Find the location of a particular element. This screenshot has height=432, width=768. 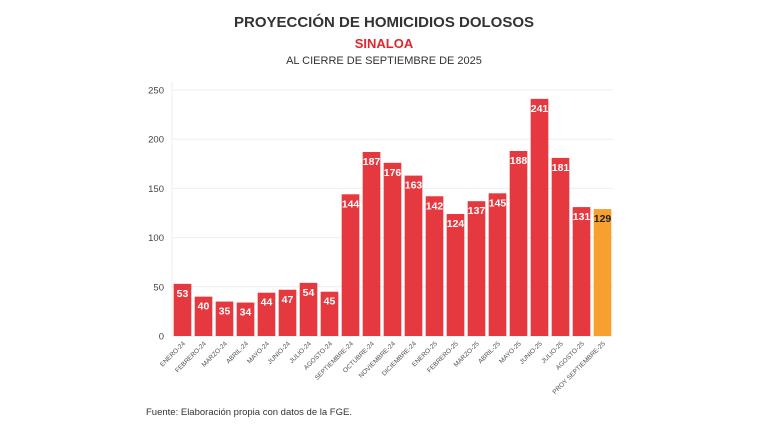

data-label: 241 is located at coordinates (540, 109).